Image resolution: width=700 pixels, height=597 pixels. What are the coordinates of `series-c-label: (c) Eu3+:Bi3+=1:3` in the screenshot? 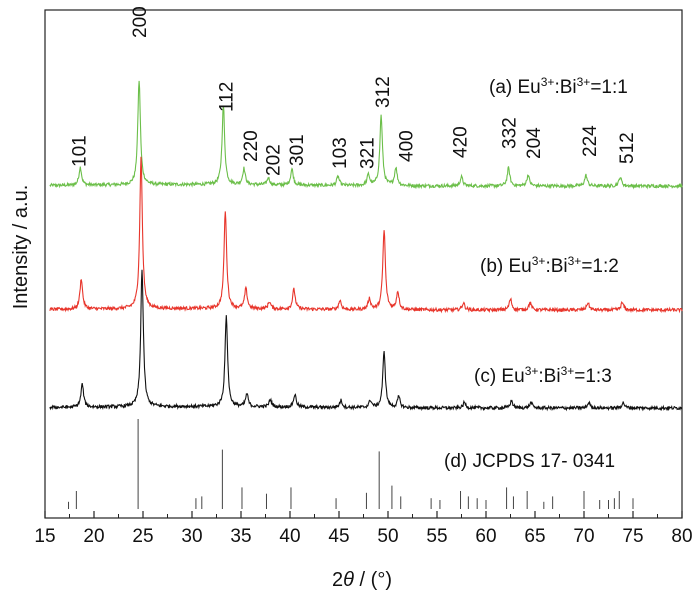 It's located at (543, 375).